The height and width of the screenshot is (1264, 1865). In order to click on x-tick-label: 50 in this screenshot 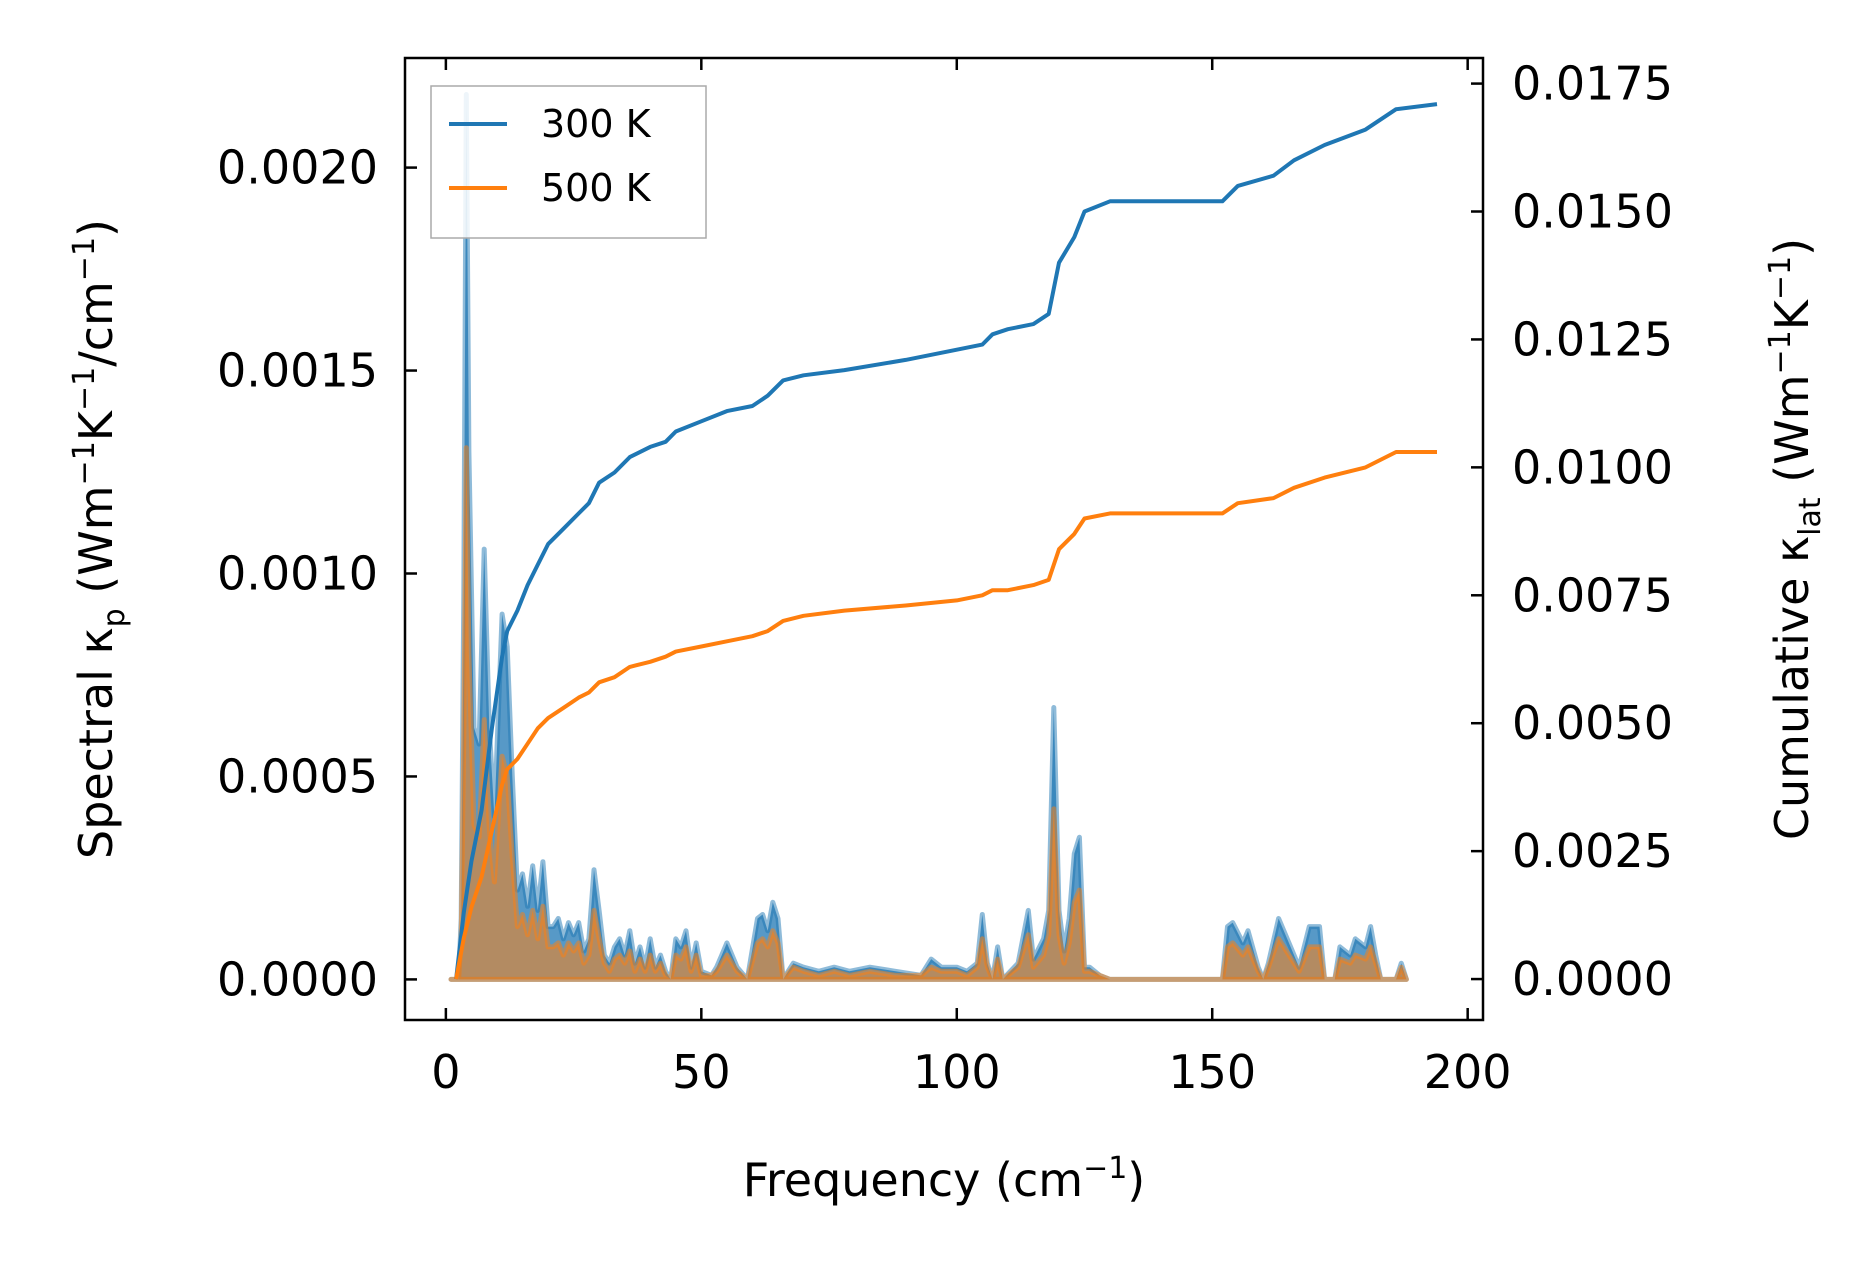, I will do `click(701, 1072)`.